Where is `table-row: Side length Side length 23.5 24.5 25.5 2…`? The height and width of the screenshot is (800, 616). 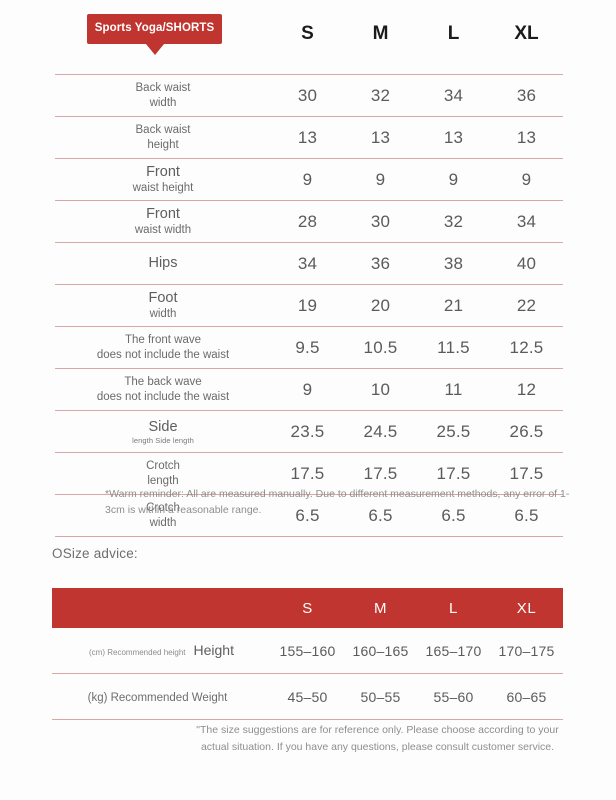 table-row: Side length Side length 23.5 24.5 25.5 2… is located at coordinates (309, 431).